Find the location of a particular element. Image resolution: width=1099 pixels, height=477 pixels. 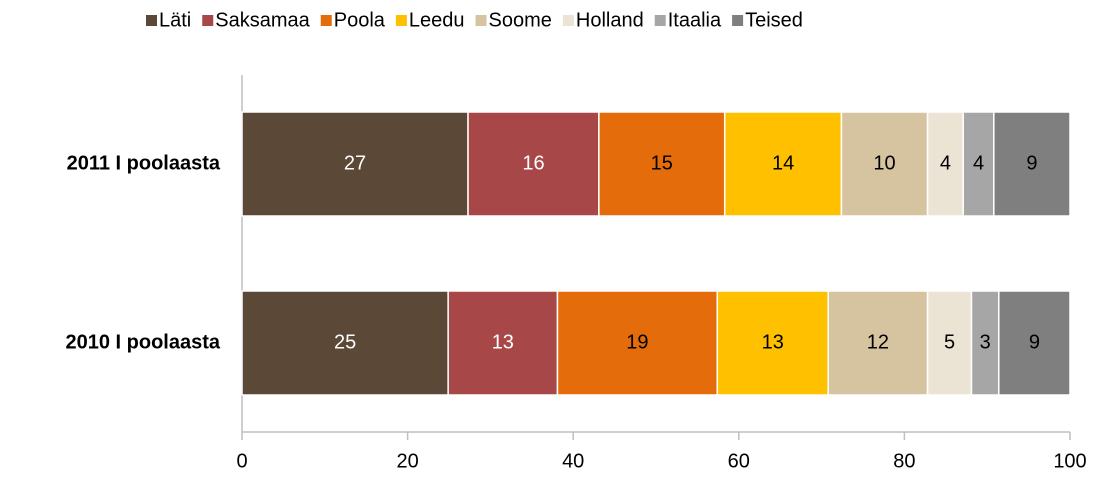

legend-label: Itaalia is located at coordinates (695, 20).